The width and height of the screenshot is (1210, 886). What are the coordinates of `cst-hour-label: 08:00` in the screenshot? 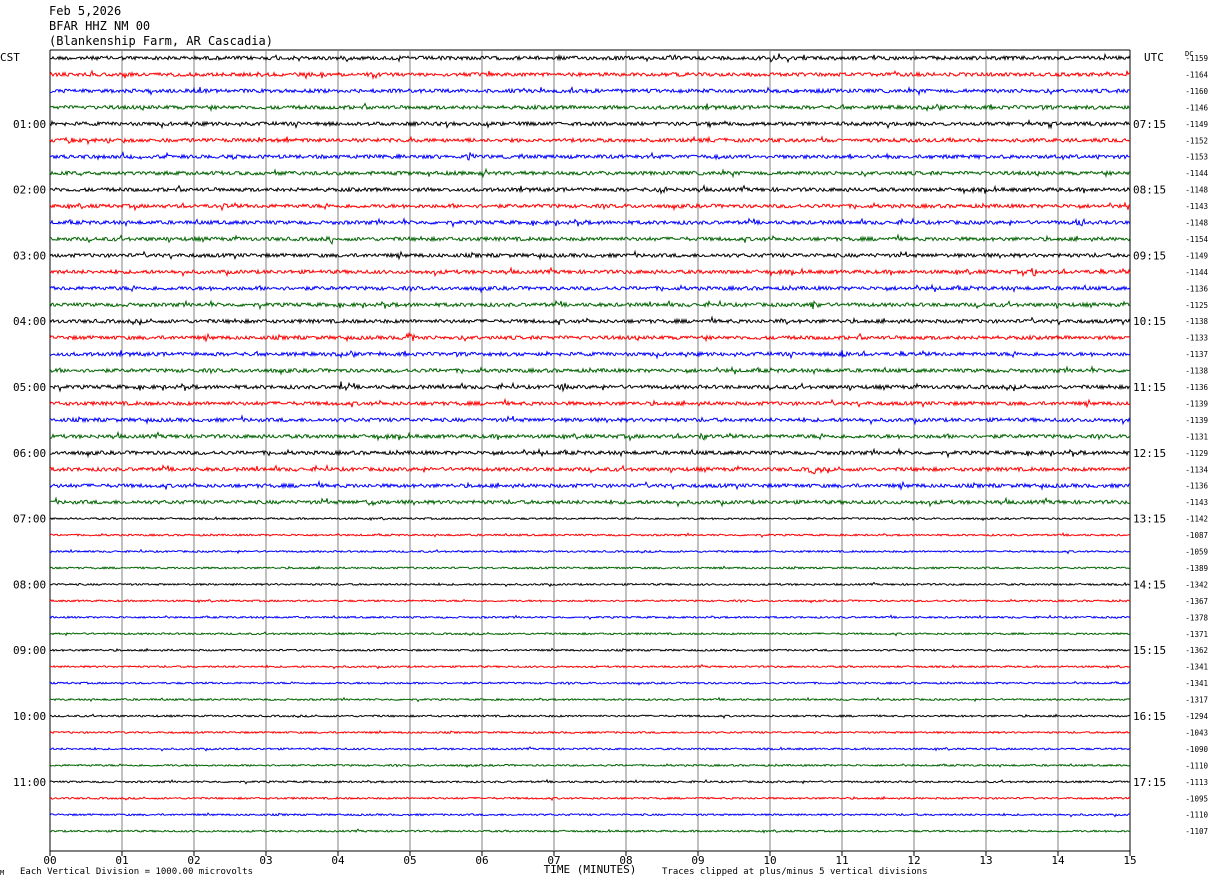 It's located at (29, 584).